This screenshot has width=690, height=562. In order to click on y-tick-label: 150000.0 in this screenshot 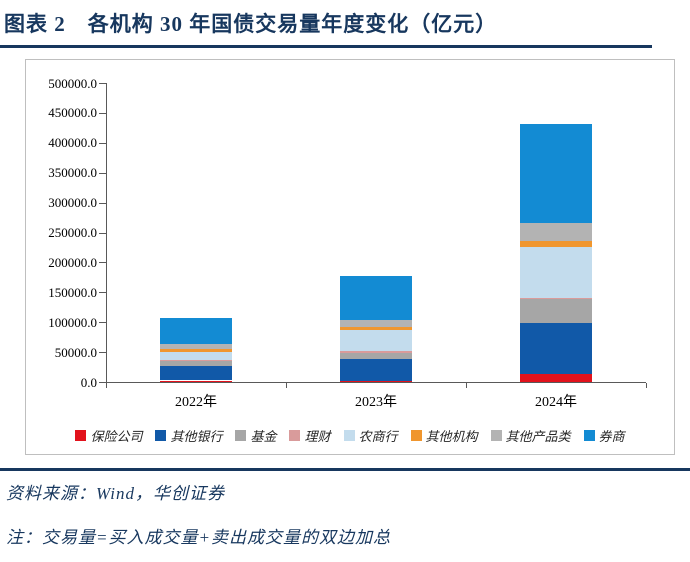, I will do `click(72, 292)`.